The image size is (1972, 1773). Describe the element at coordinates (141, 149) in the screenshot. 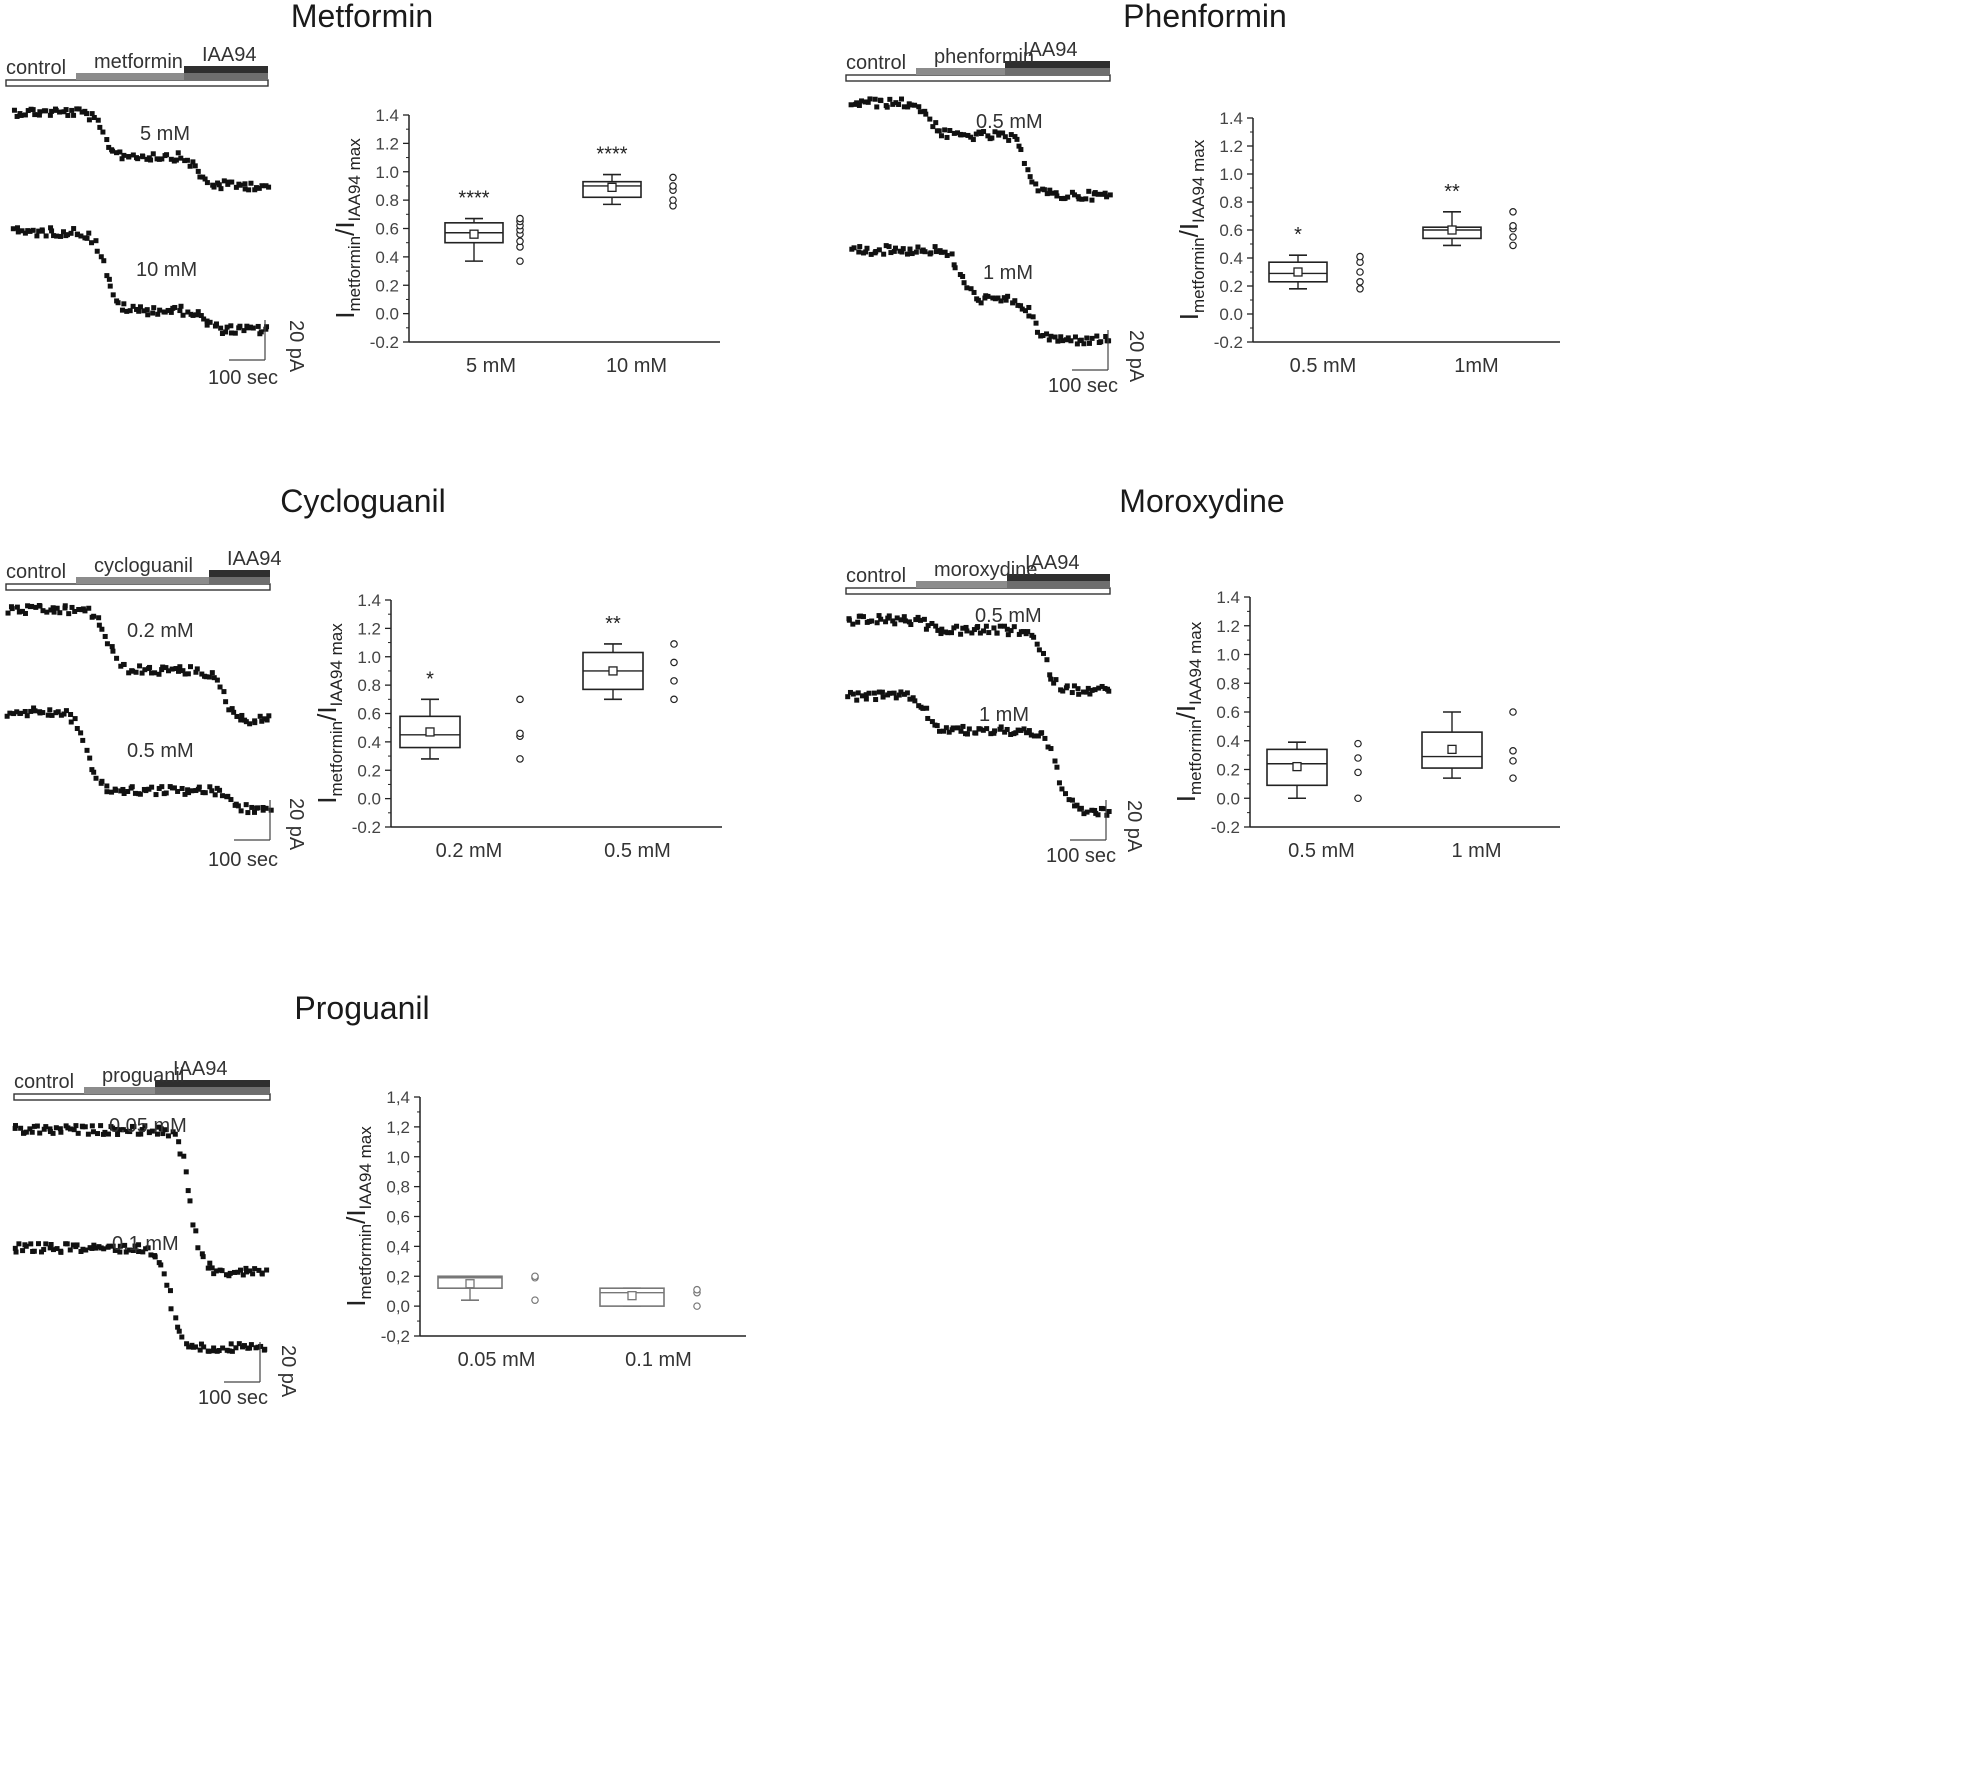

I see `current-trace` at that location.